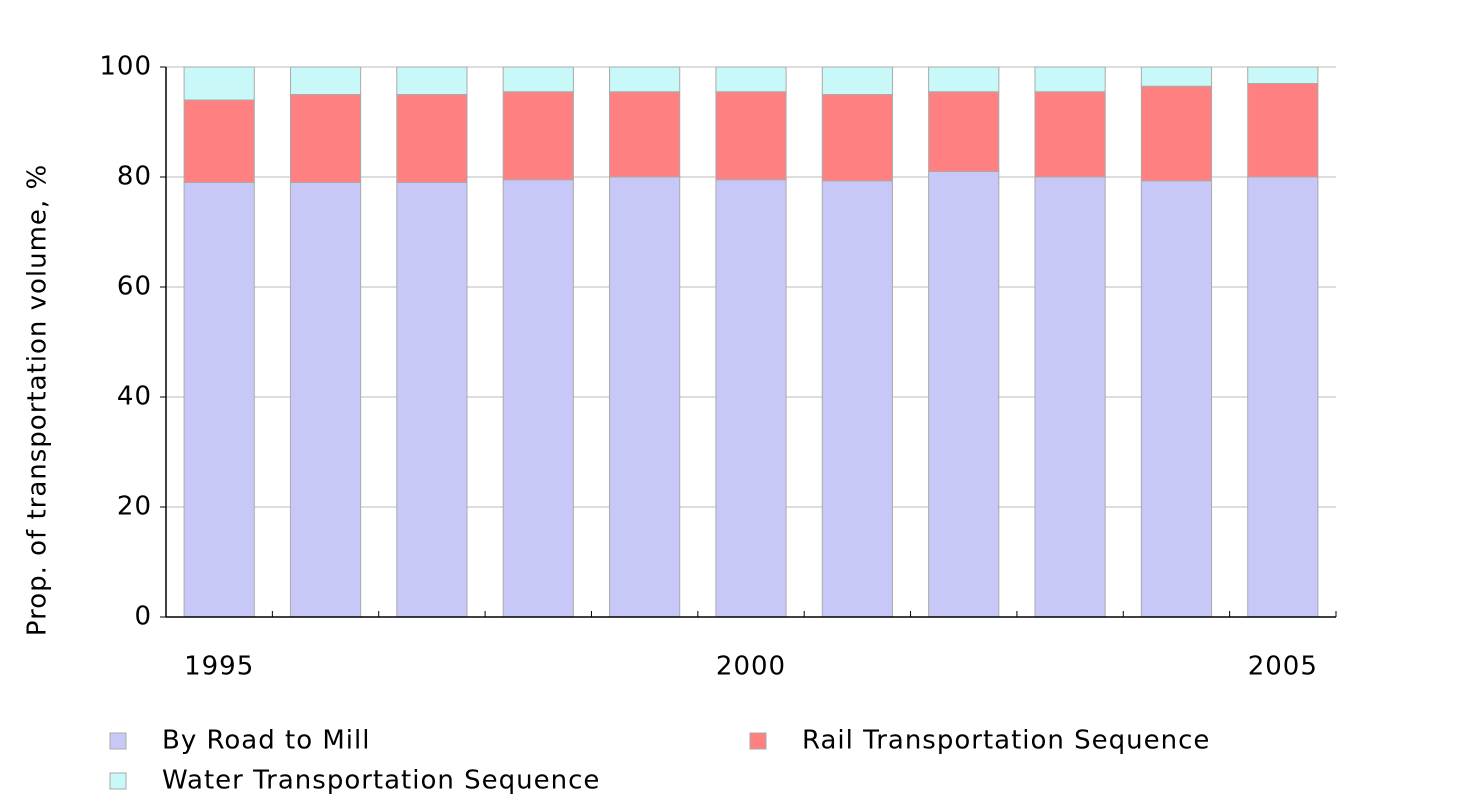 The width and height of the screenshot is (1478, 802). Describe the element at coordinates (751, 667) in the screenshot. I see `x-tick-label: 2000` at that location.